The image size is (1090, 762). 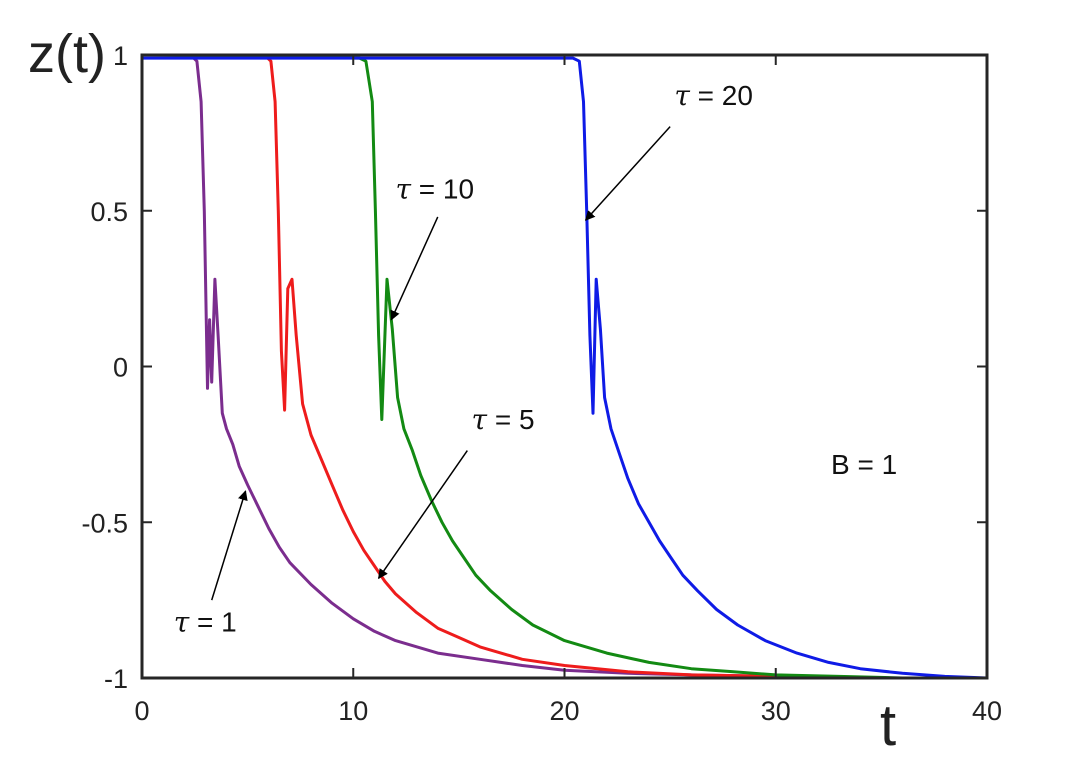 What do you see at coordinates (120, 56) in the screenshot?
I see `y-tick-label: 1` at bounding box center [120, 56].